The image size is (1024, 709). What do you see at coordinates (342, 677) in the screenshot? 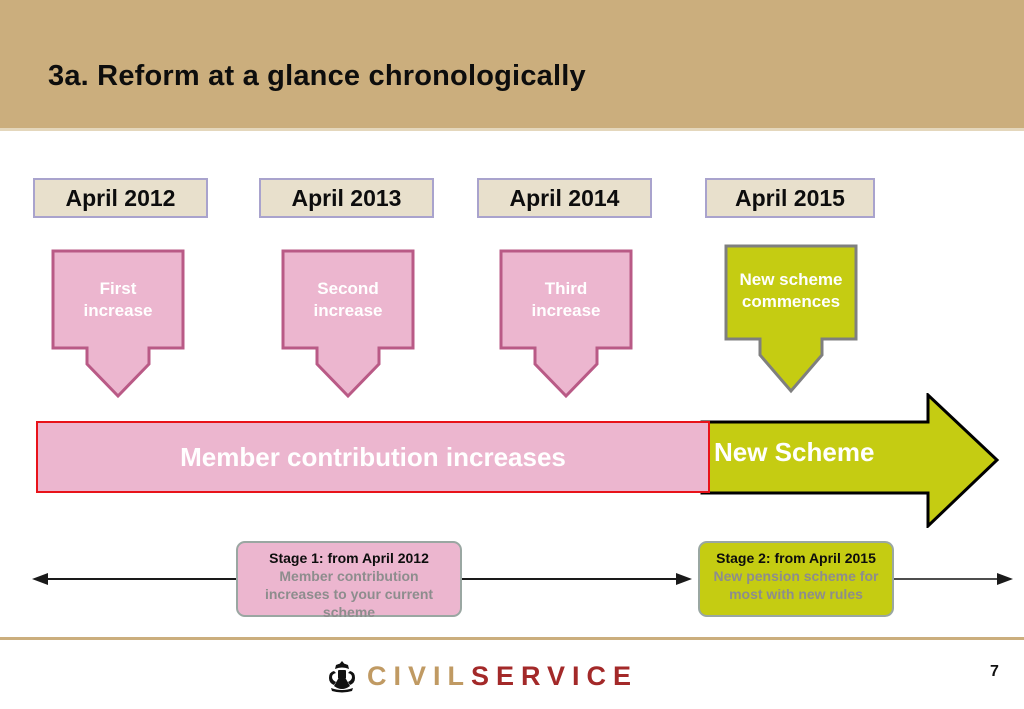
I see `royal-crest-icon` at bounding box center [342, 677].